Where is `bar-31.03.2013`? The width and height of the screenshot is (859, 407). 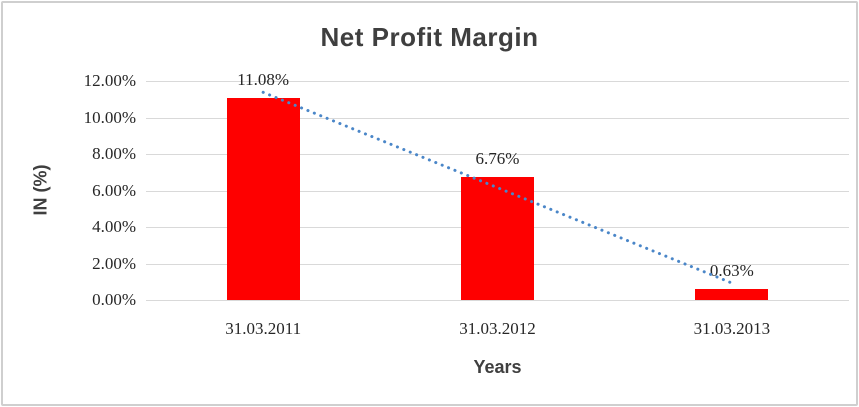 bar-31.03.2013 is located at coordinates (732, 294).